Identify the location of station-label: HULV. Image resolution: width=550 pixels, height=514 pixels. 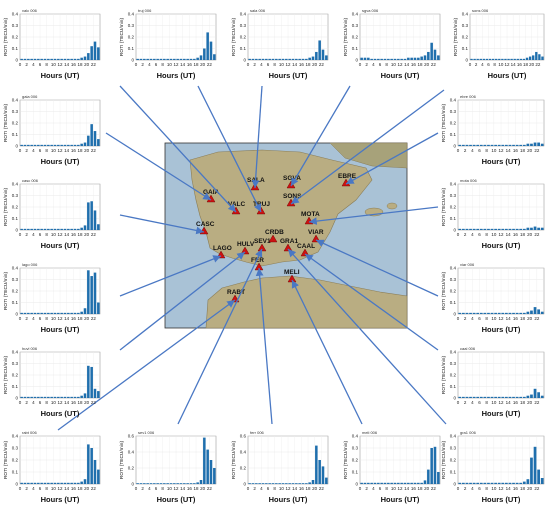
(246, 244).